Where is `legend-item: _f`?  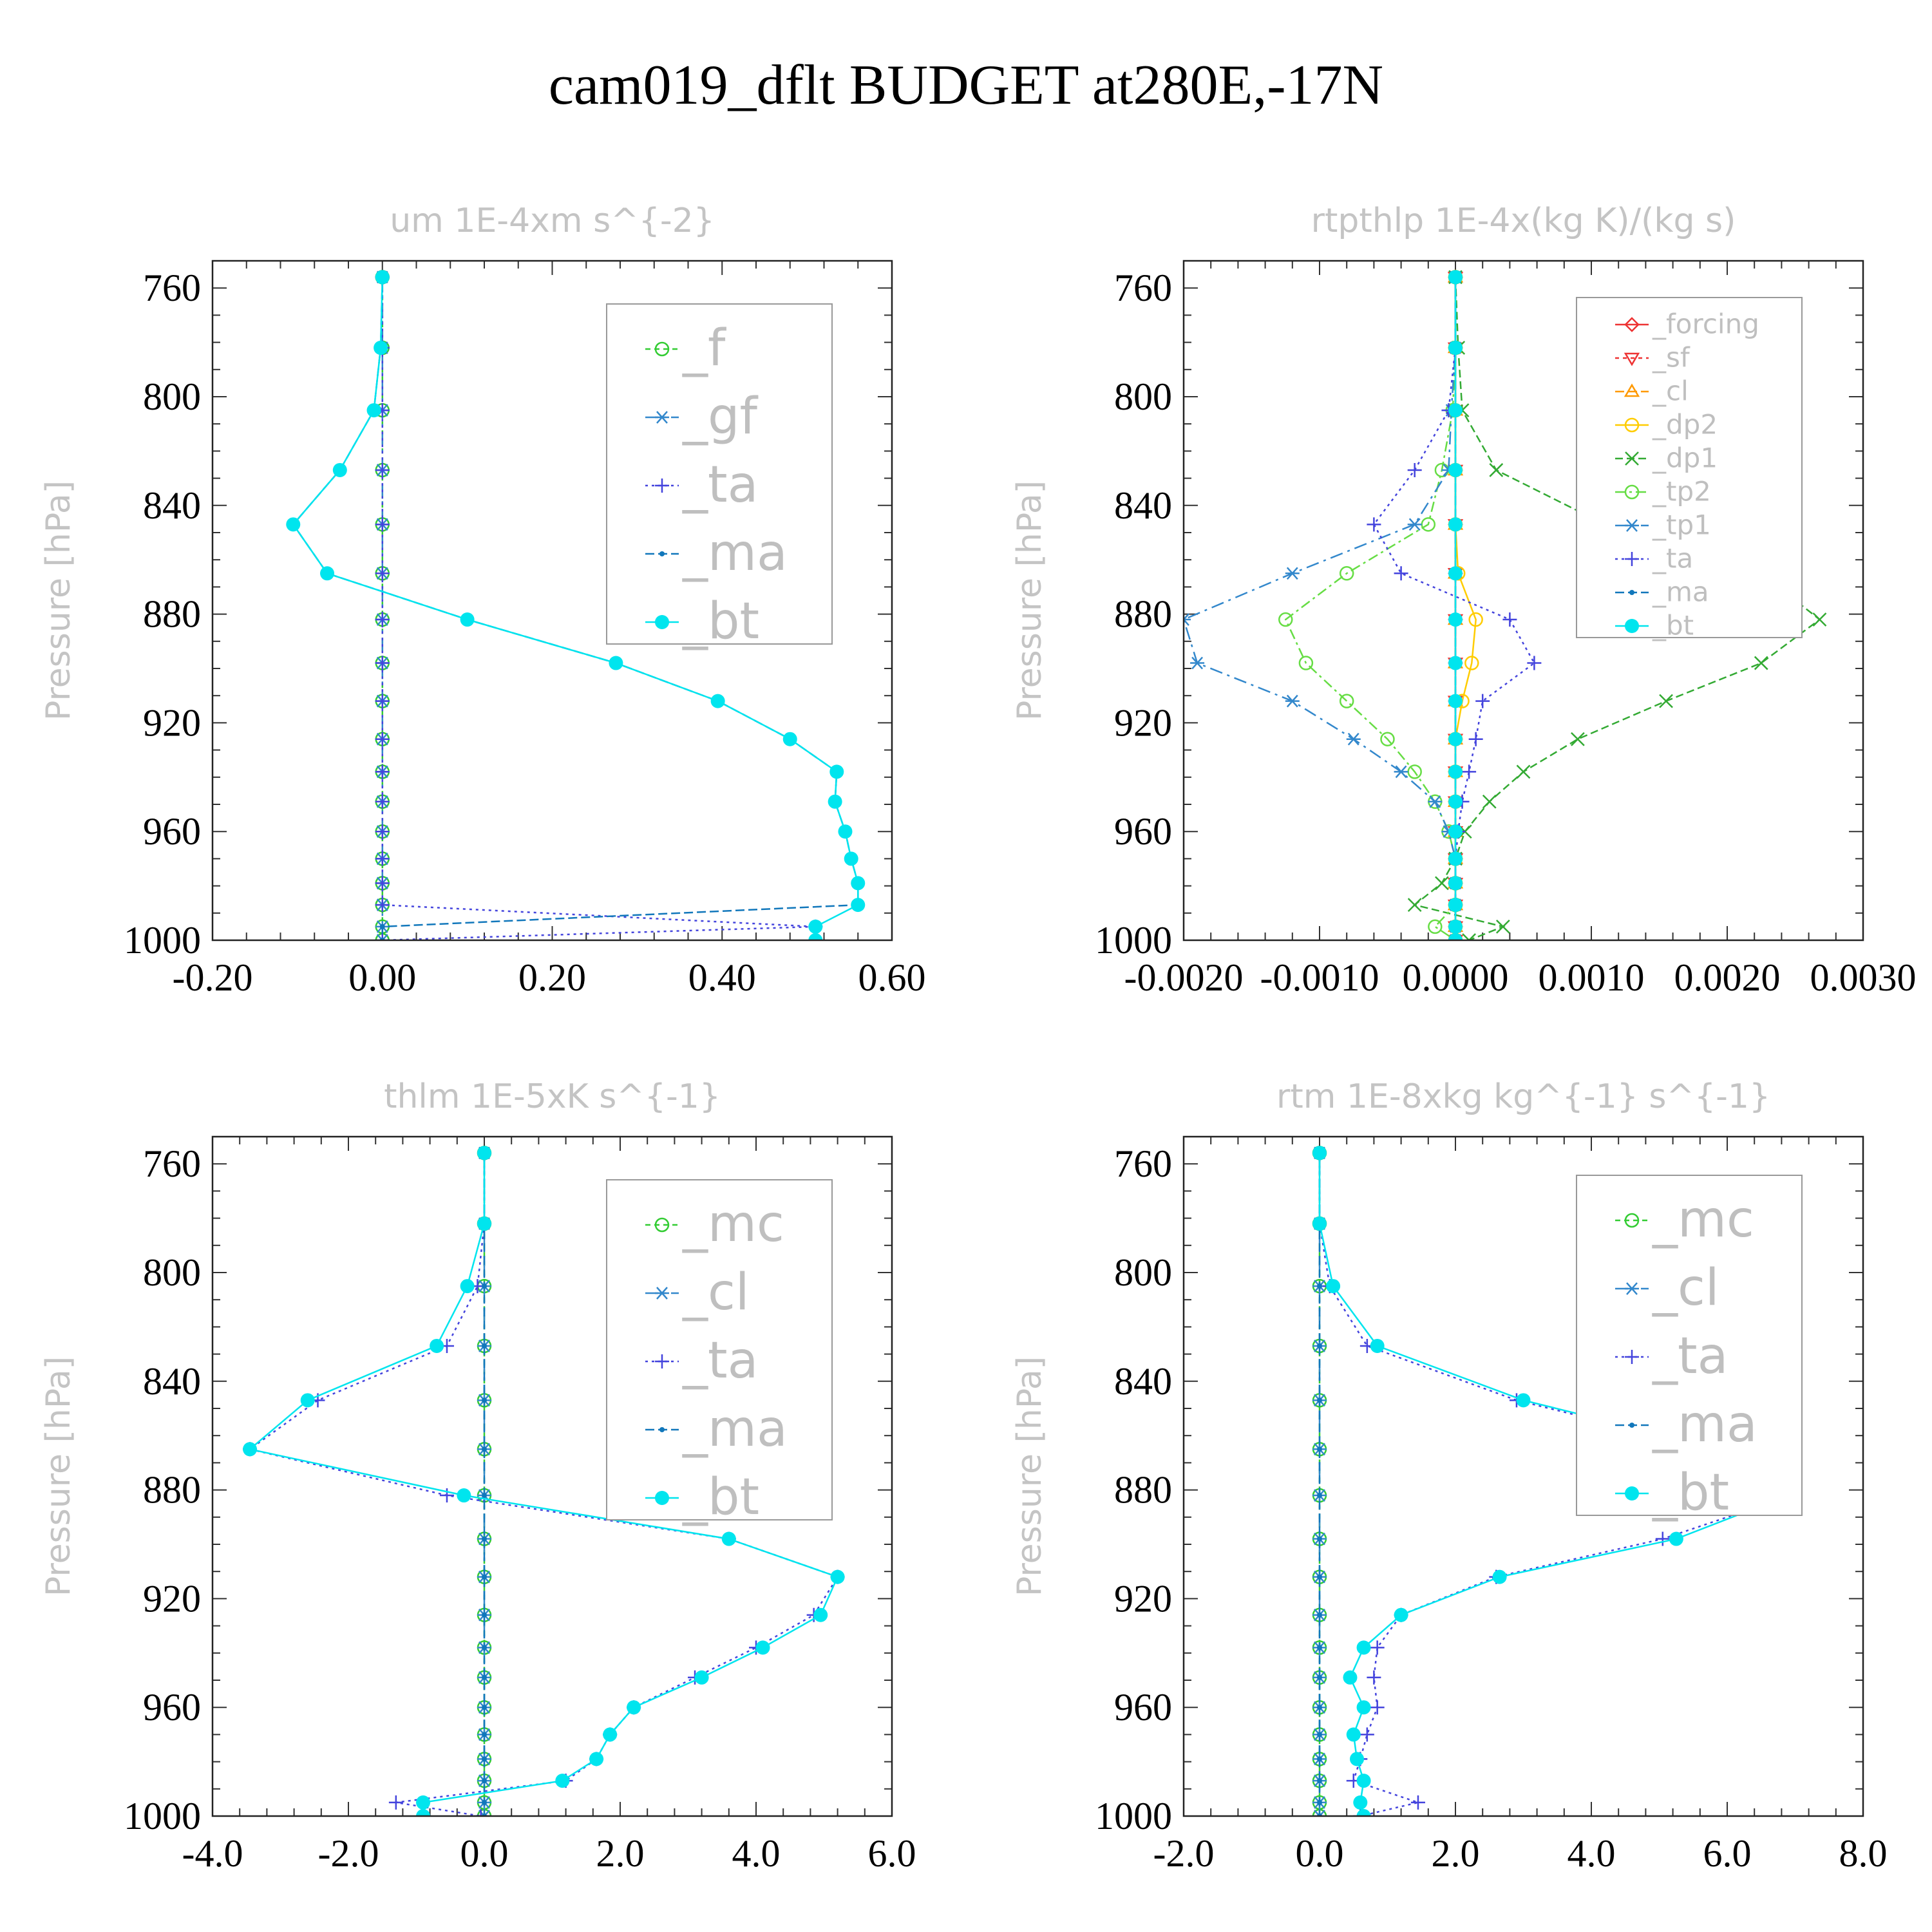 legend-item: _f is located at coordinates (685, 348).